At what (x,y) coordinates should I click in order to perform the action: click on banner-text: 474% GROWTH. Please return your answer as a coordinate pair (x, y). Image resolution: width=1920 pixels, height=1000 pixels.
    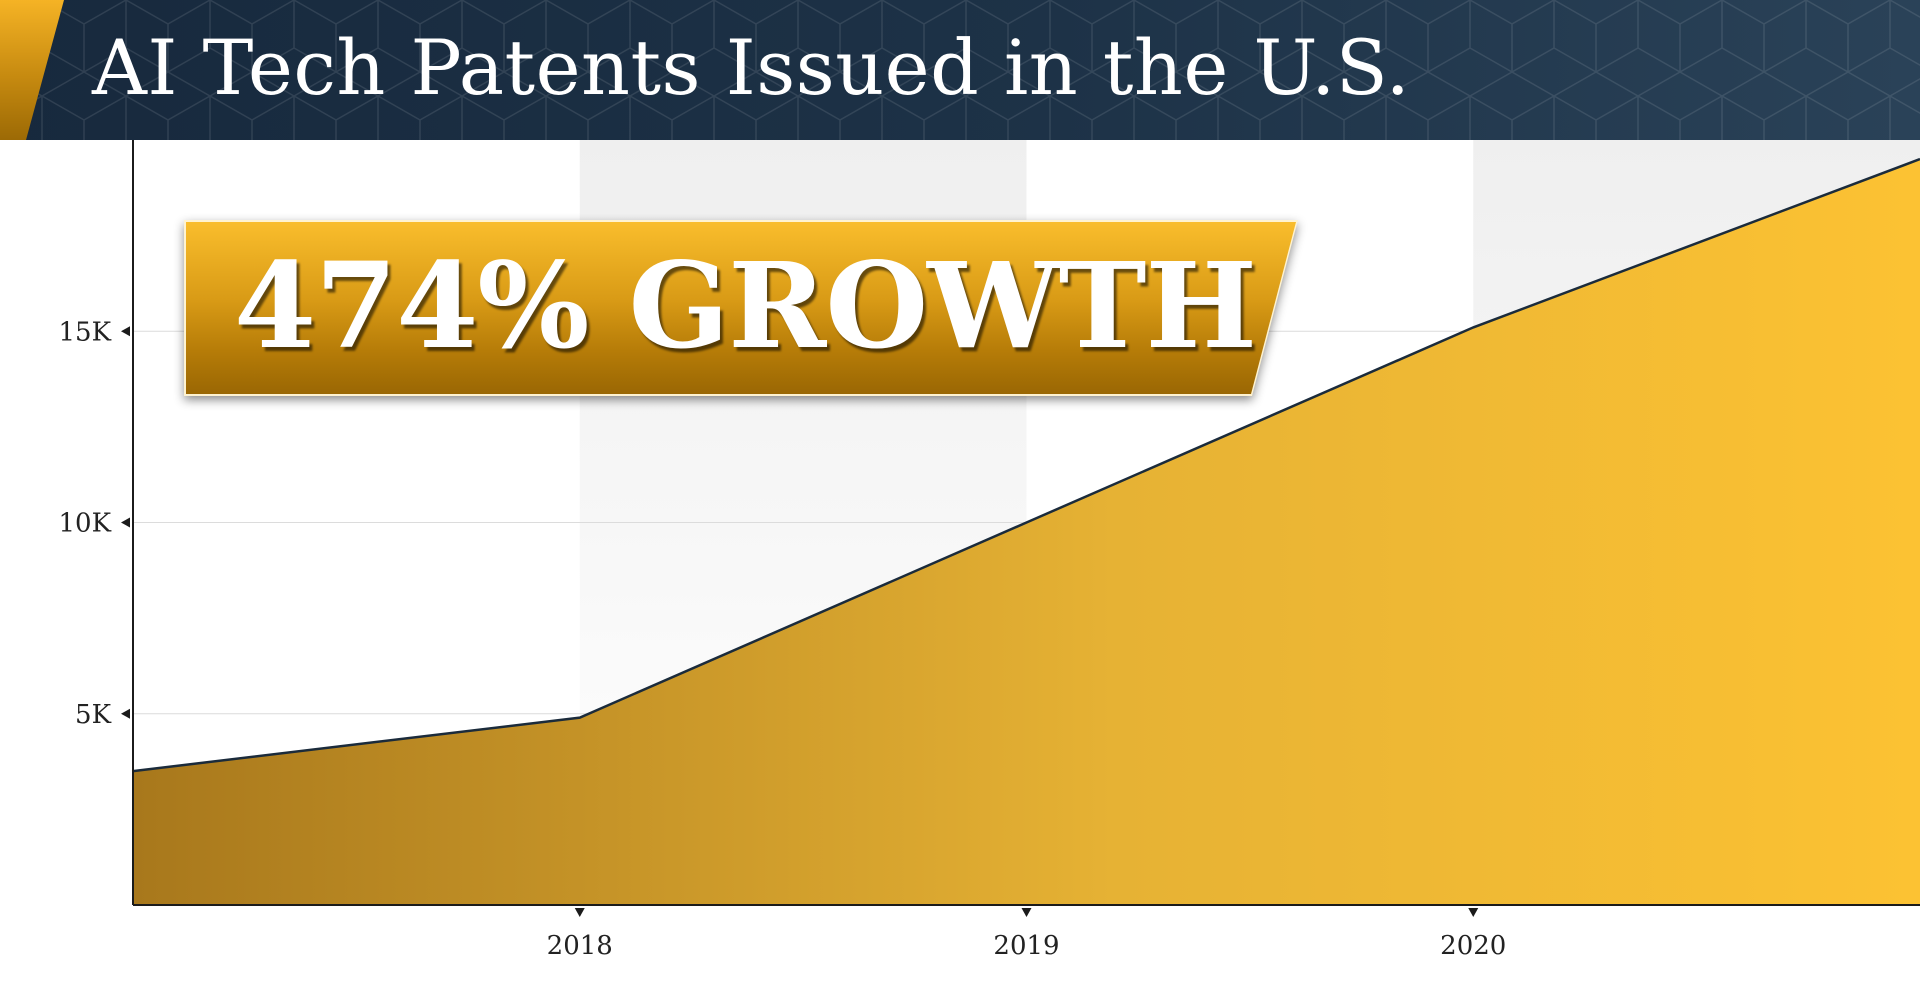
    Looking at the image, I should click on (745, 305).